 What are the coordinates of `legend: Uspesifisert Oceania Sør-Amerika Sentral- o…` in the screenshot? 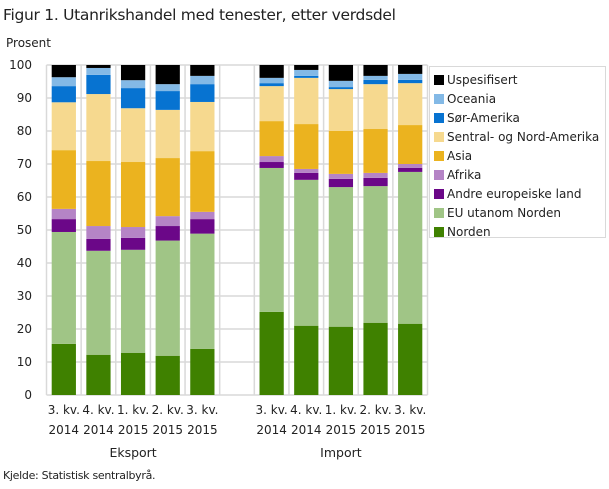 It's located at (517, 153).